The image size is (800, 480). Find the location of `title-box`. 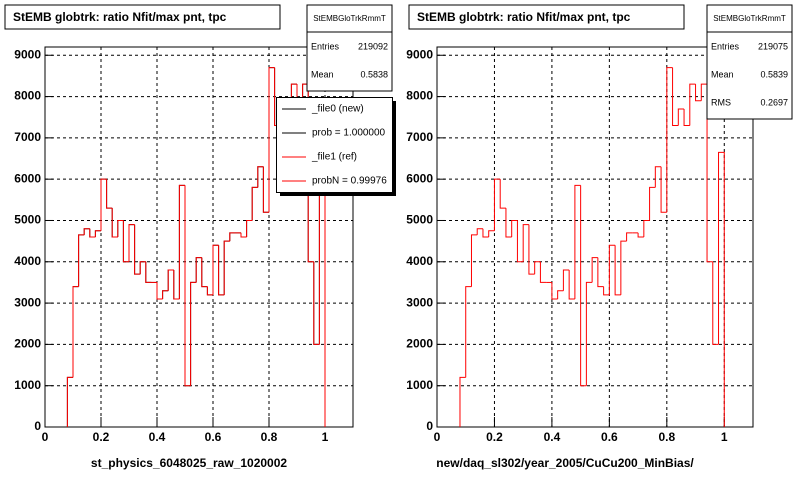

title-box is located at coordinates (142, 17).